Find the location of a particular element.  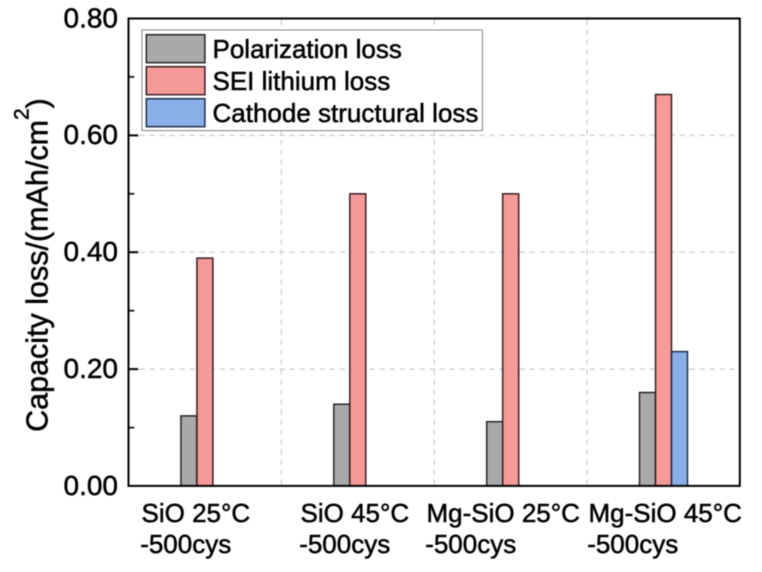

svg-text: SiO 25°C is located at coordinates (196, 513).